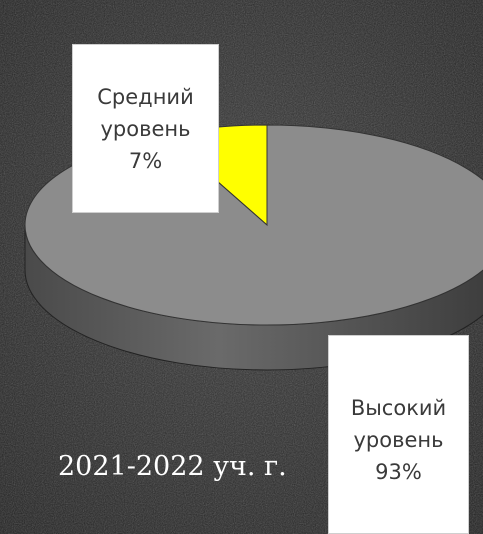  Describe the element at coordinates (398, 439) in the screenshot. I see `slice-label-high-line2: уровень` at that location.